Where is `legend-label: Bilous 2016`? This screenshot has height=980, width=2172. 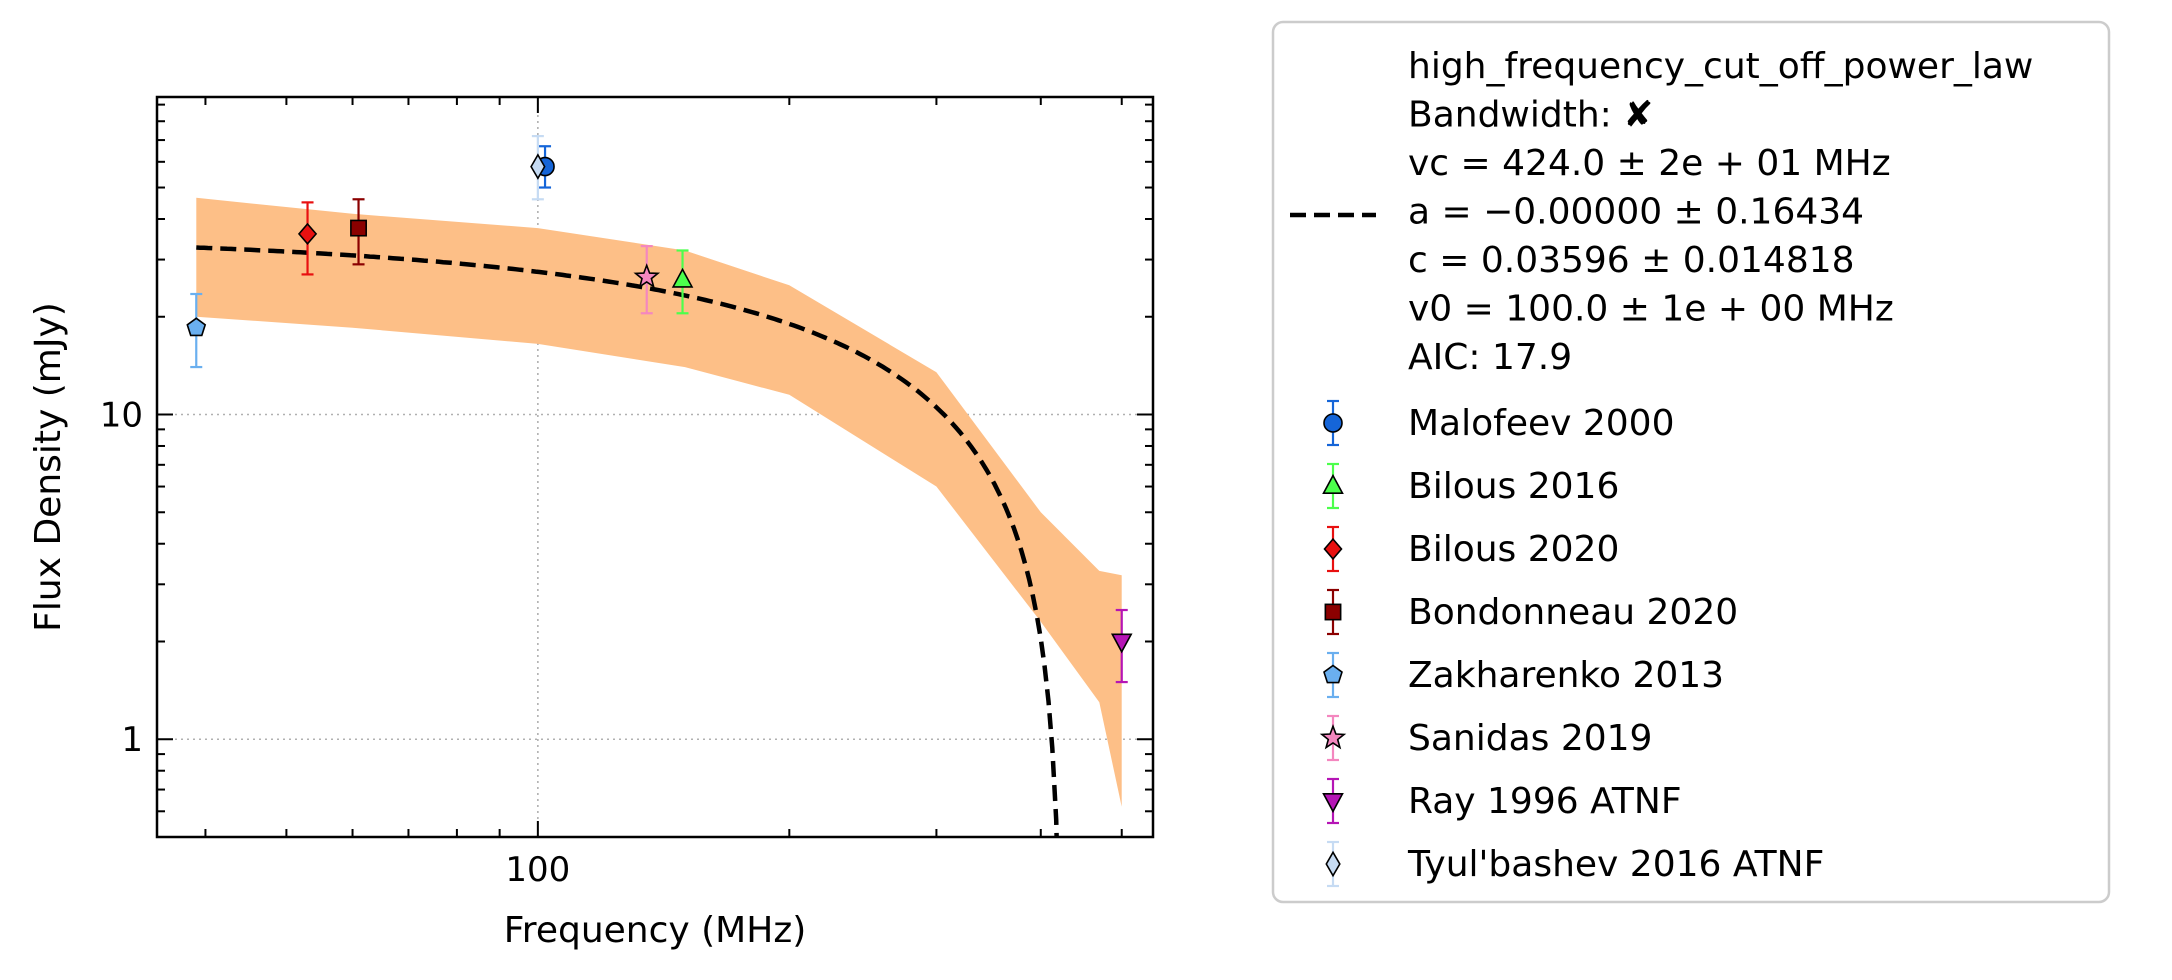 legend-label: Bilous 2016 is located at coordinates (1513, 486).